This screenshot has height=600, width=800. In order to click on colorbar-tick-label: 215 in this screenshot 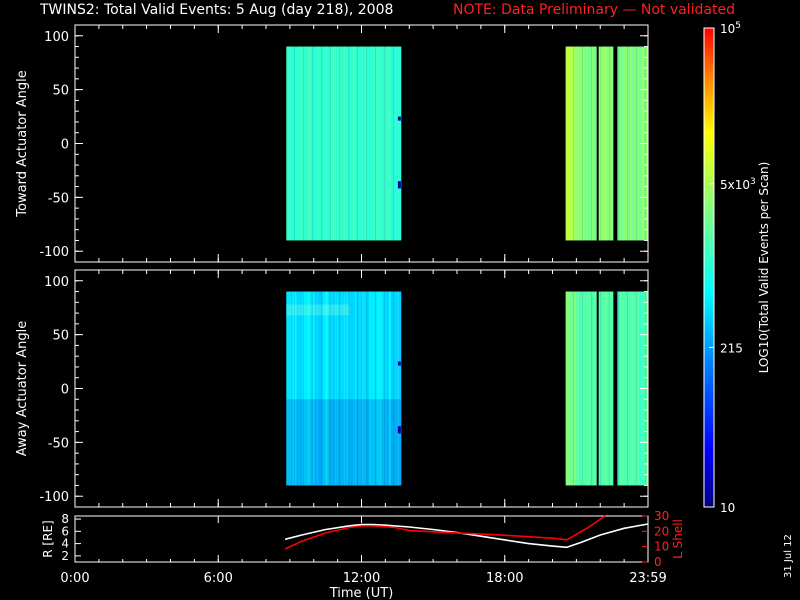, I will do `click(731, 348)`.